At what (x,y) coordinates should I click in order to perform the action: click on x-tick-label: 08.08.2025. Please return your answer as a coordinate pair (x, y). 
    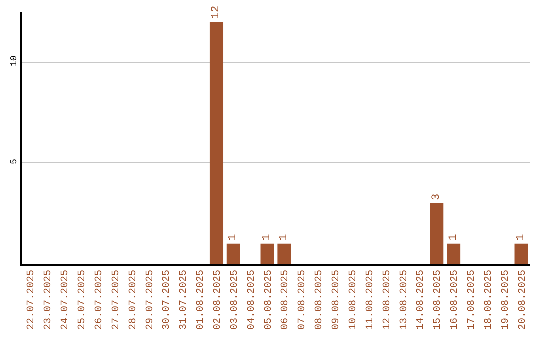
    Looking at the image, I should click on (320, 300).